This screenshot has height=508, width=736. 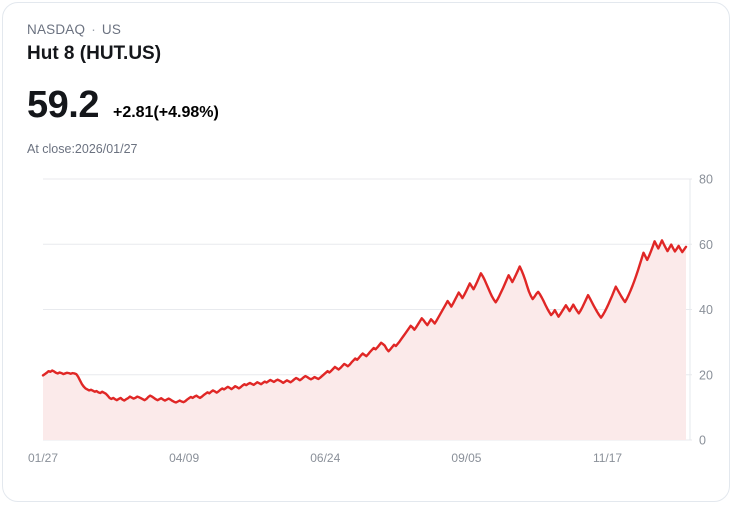 I want to click on y-axis-labels: 0 20 40 60 80, so click(x=706, y=310).